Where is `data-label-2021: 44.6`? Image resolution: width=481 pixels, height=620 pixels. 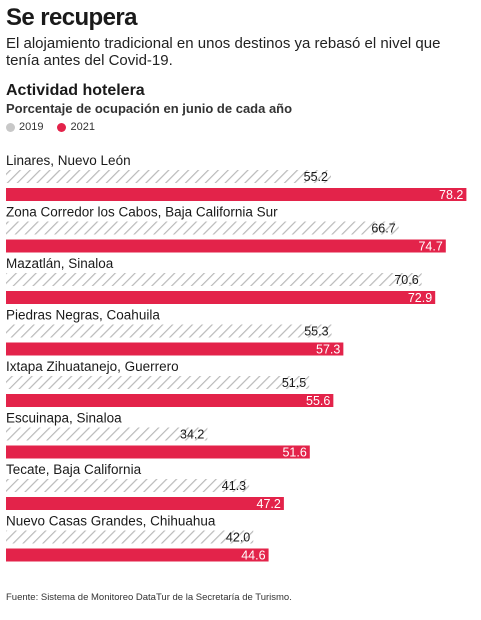
data-label-2021: 44.6 is located at coordinates (253, 556).